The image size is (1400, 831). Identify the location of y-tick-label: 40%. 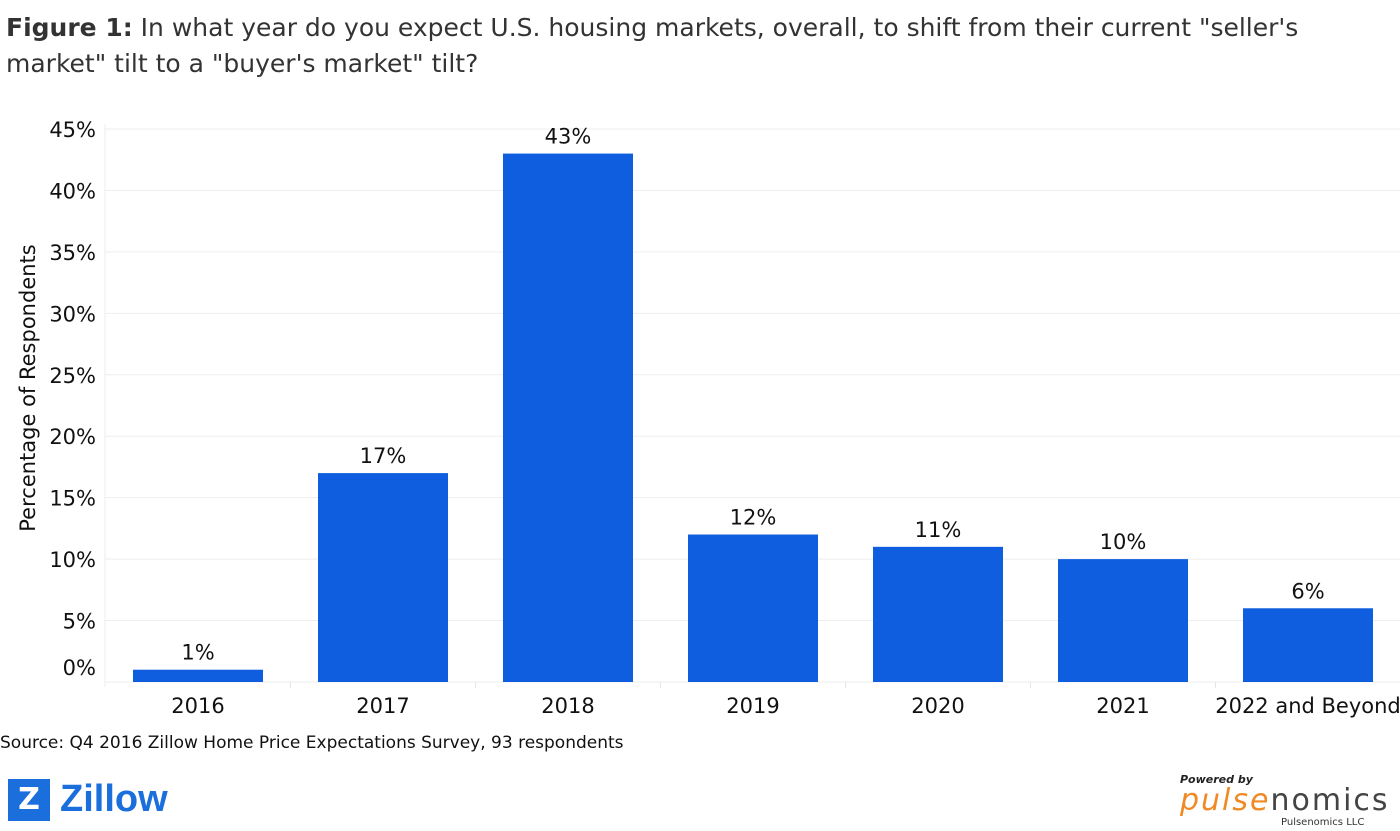
(72, 191).